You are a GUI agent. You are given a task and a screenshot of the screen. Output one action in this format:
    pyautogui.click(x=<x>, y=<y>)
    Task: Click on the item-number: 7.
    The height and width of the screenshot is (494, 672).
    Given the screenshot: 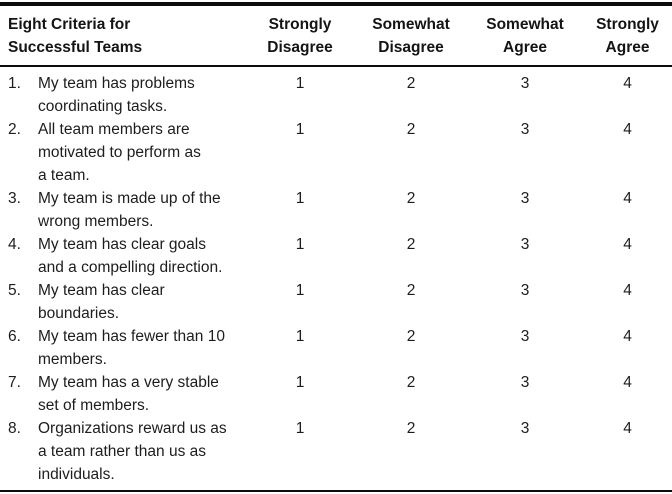 What is the action you would take?
    pyautogui.click(x=14, y=382)
    